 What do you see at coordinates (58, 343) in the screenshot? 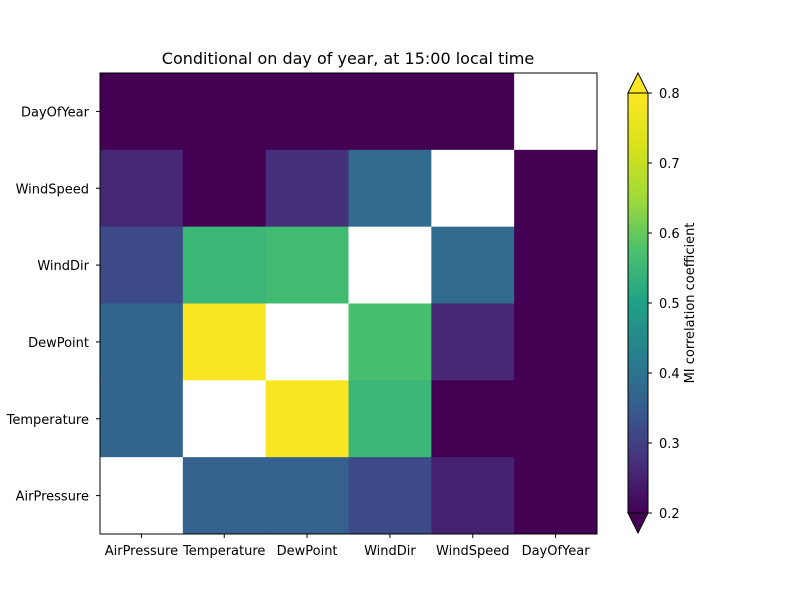
I see `y-tick-label: DewPoint` at bounding box center [58, 343].